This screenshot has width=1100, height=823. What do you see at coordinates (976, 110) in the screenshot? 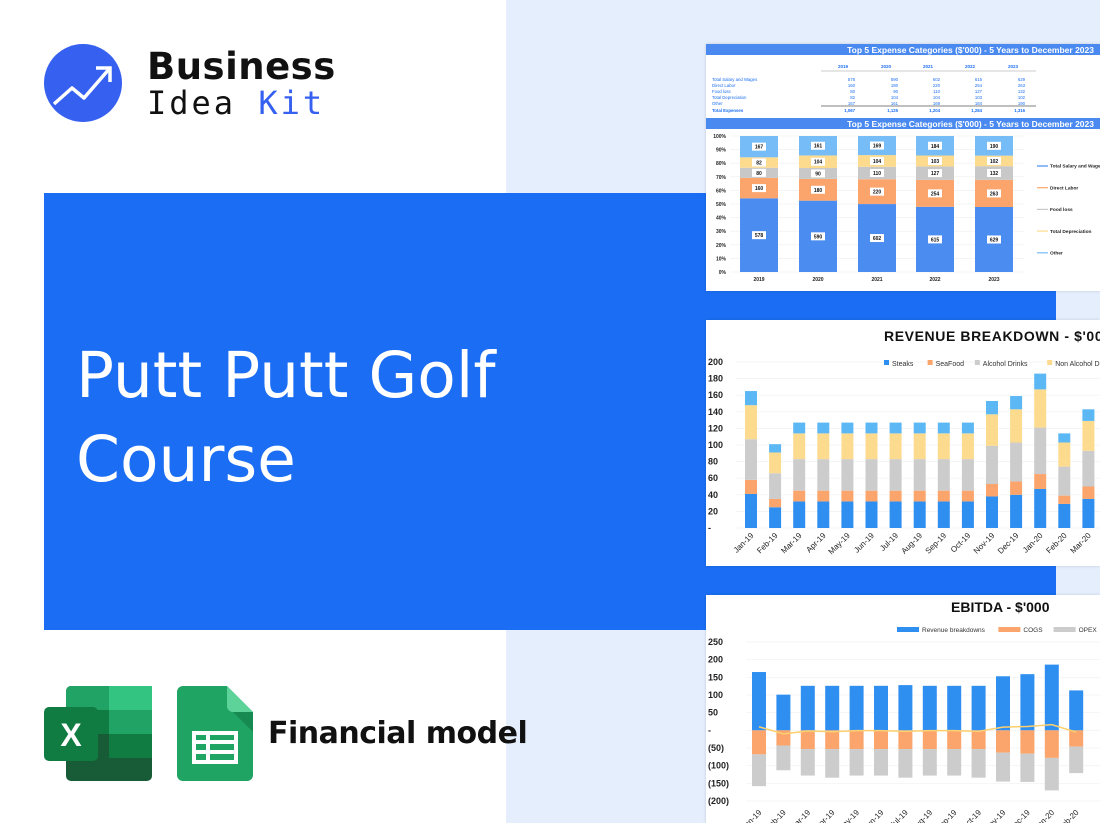
I see `table-cell: 1,284` at bounding box center [976, 110].